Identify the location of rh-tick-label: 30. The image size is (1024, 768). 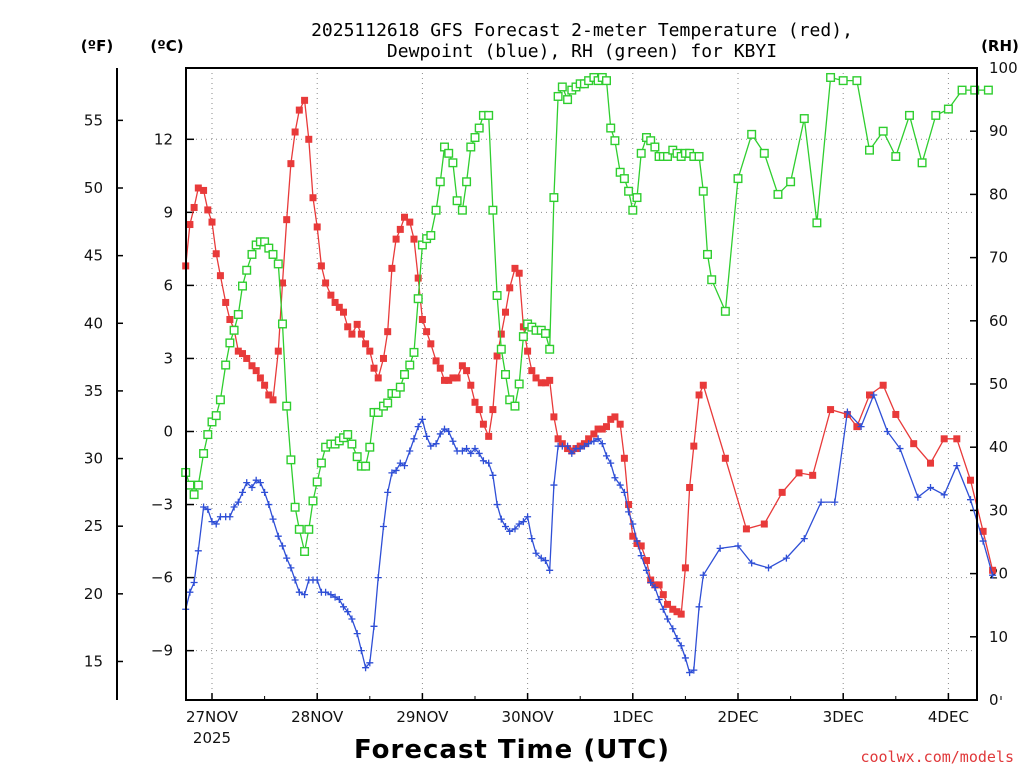
(998, 510).